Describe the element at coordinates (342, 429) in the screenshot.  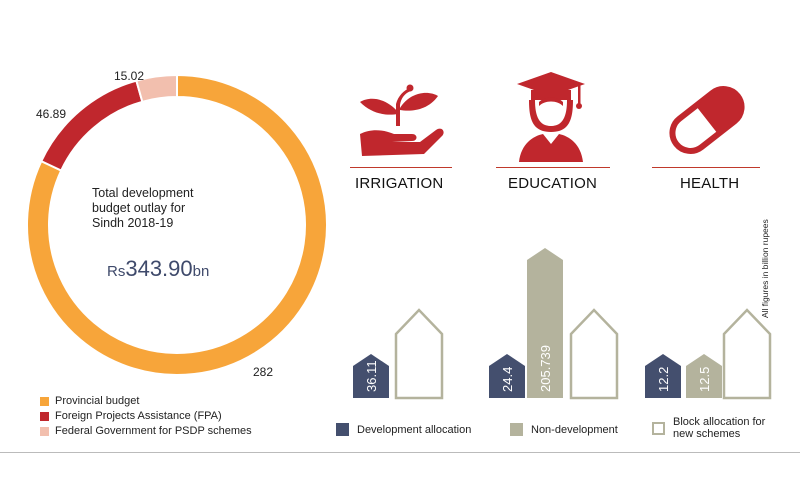
I see `legend-swatch-development` at that location.